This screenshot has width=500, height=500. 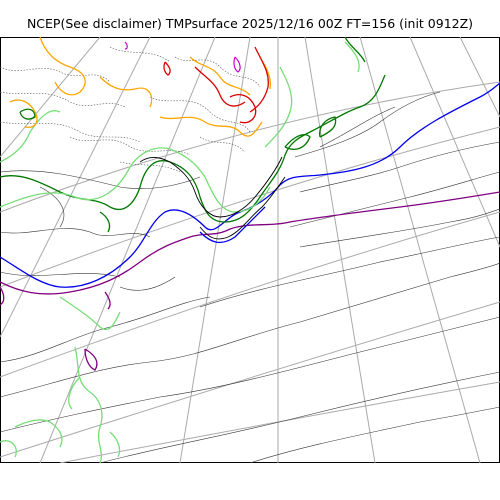 I want to click on contours-red, so click(x=216, y=85).